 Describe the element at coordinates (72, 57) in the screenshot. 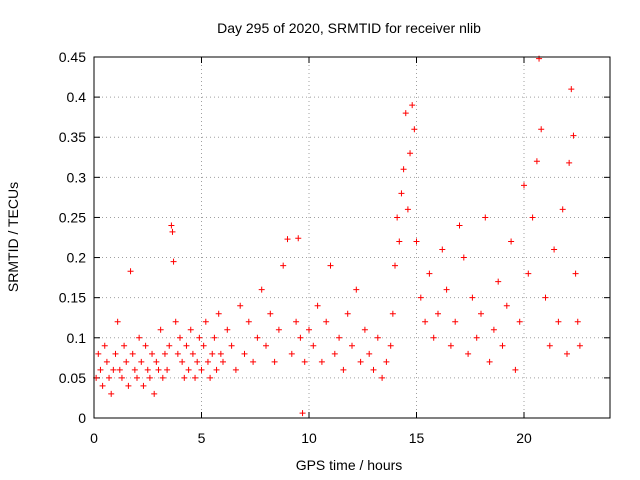

I see `y-tick-label: 0.45` at that location.